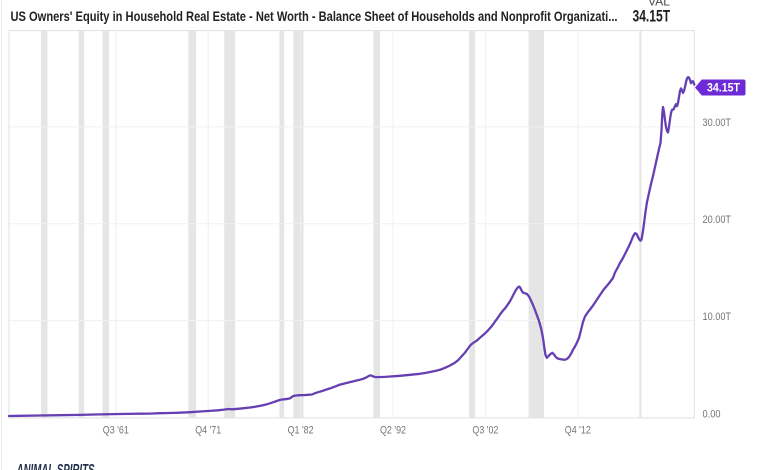 The width and height of the screenshot is (770, 470). I want to click on svg-text: 20.00T, so click(717, 220).